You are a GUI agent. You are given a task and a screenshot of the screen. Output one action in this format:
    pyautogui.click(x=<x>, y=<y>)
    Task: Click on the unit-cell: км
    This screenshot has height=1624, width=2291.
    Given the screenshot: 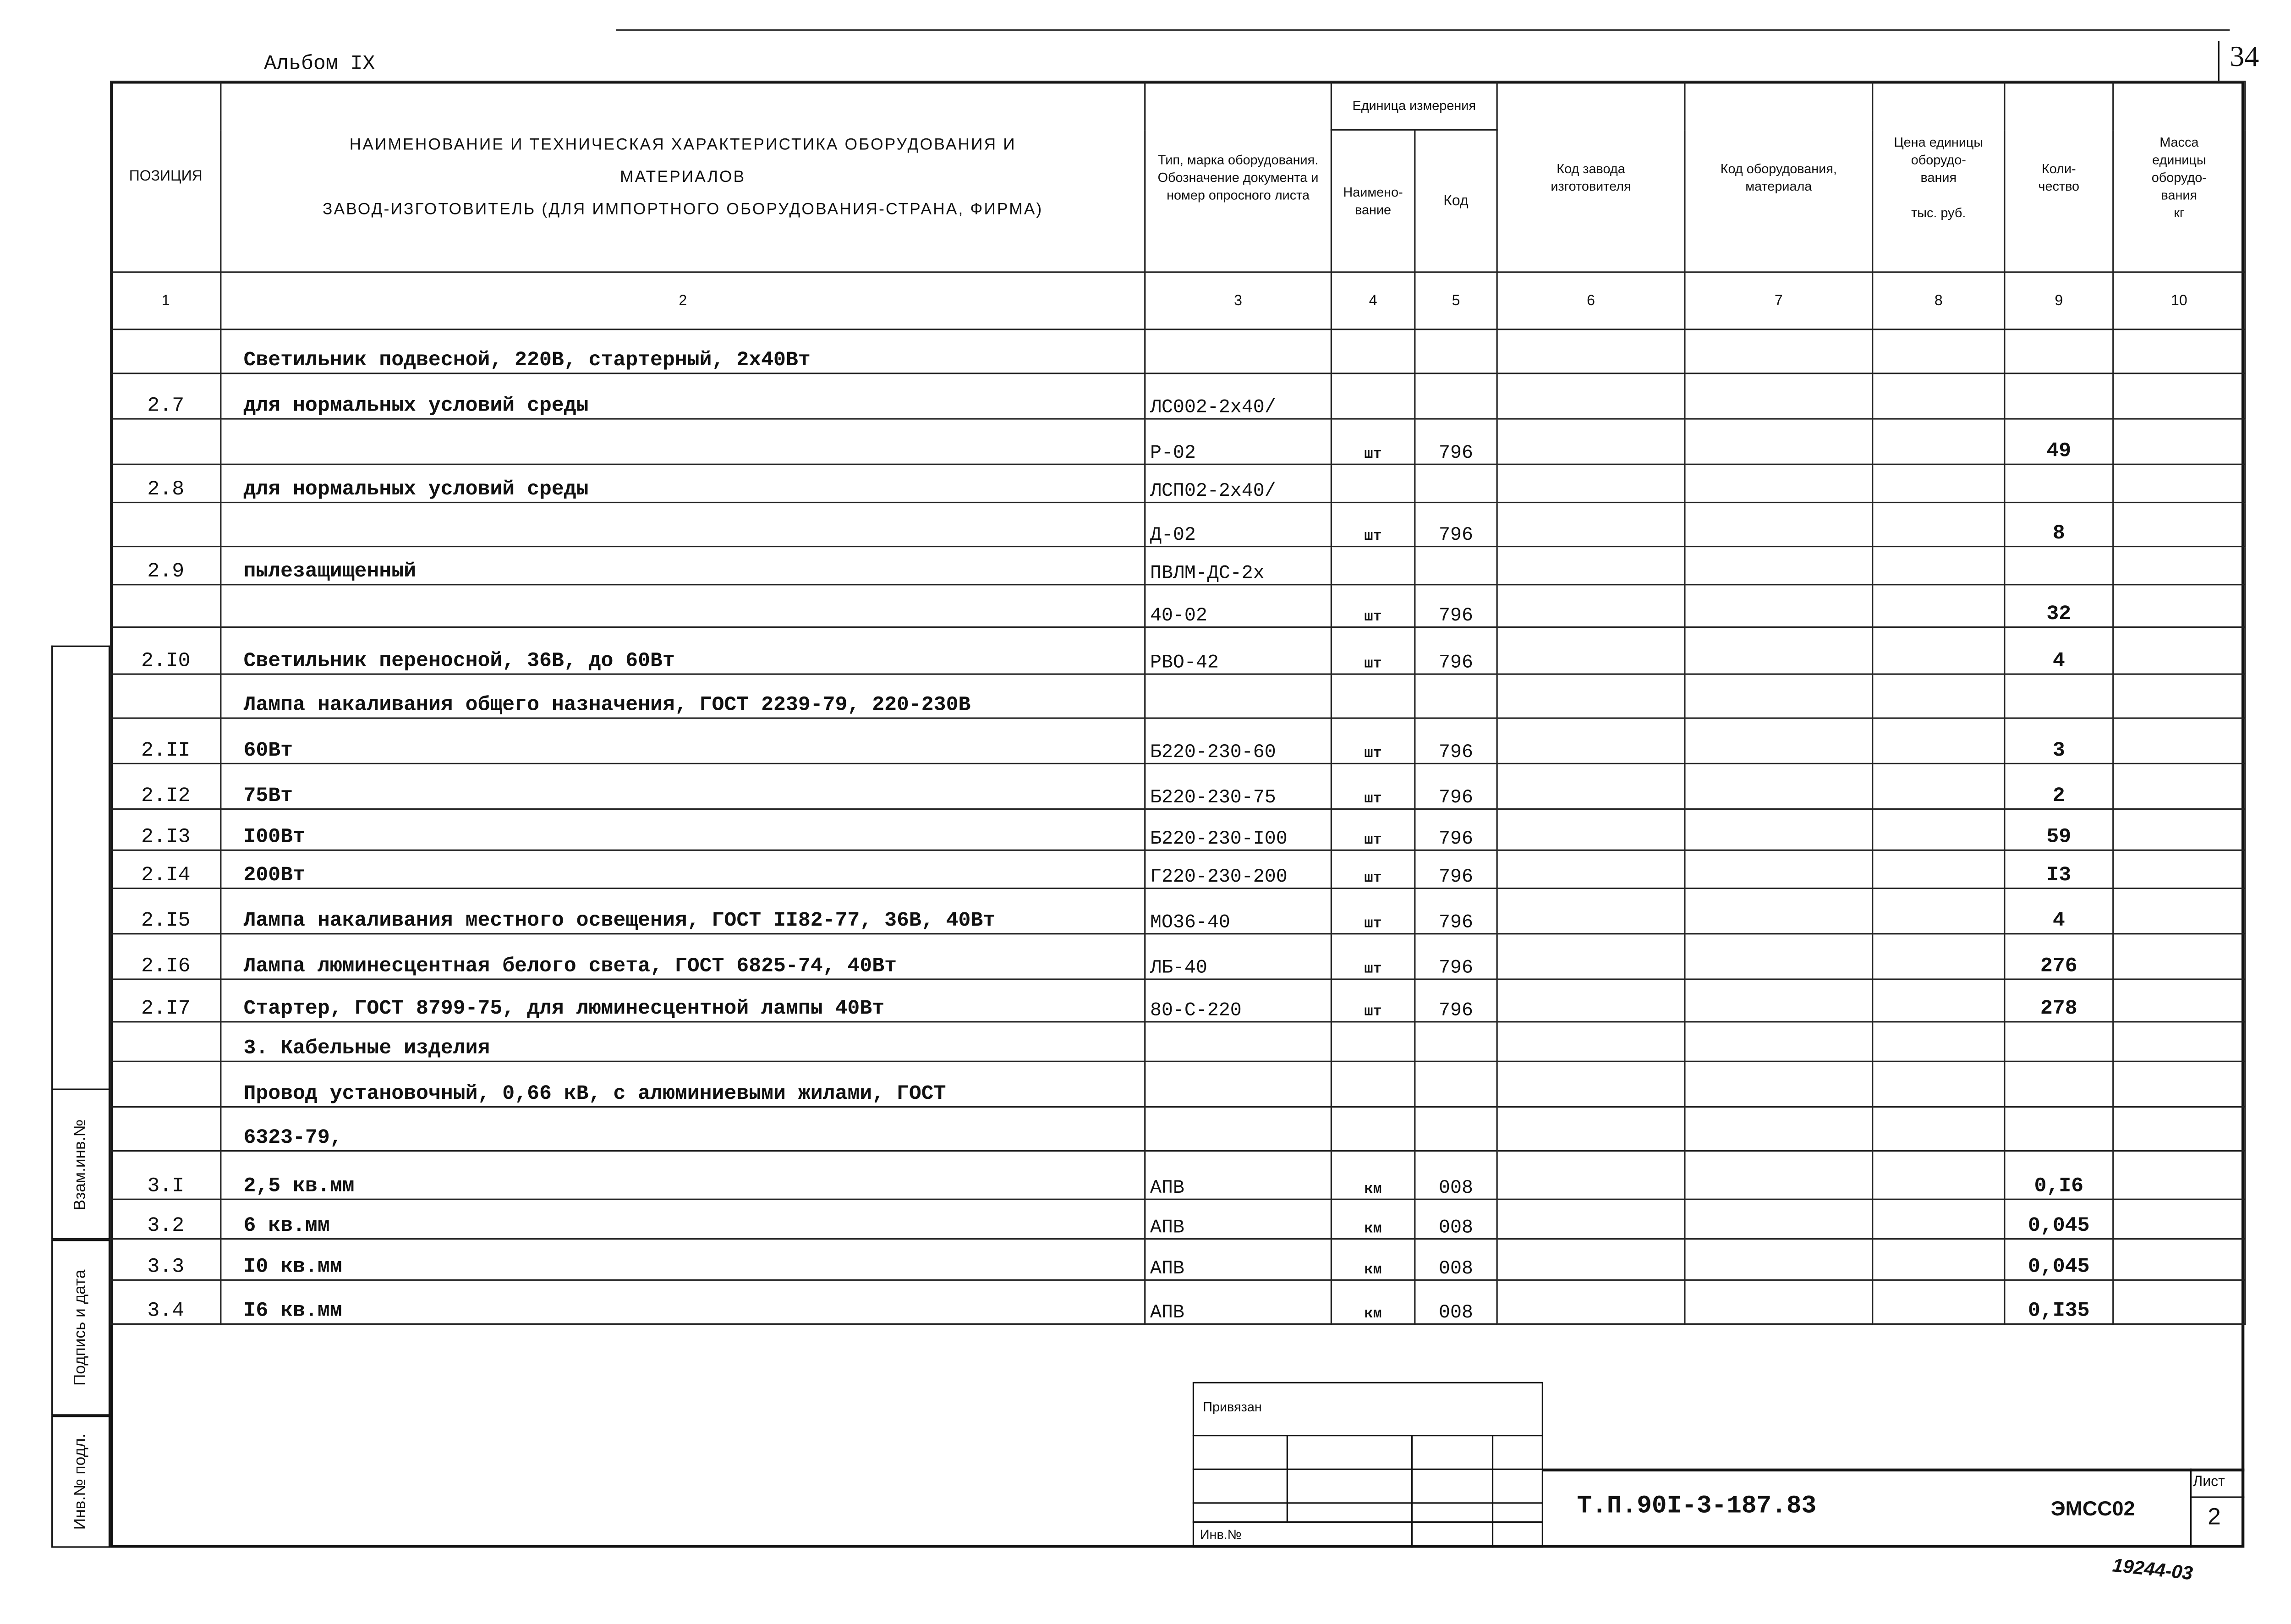 What is the action you would take?
    pyautogui.click(x=1373, y=1259)
    